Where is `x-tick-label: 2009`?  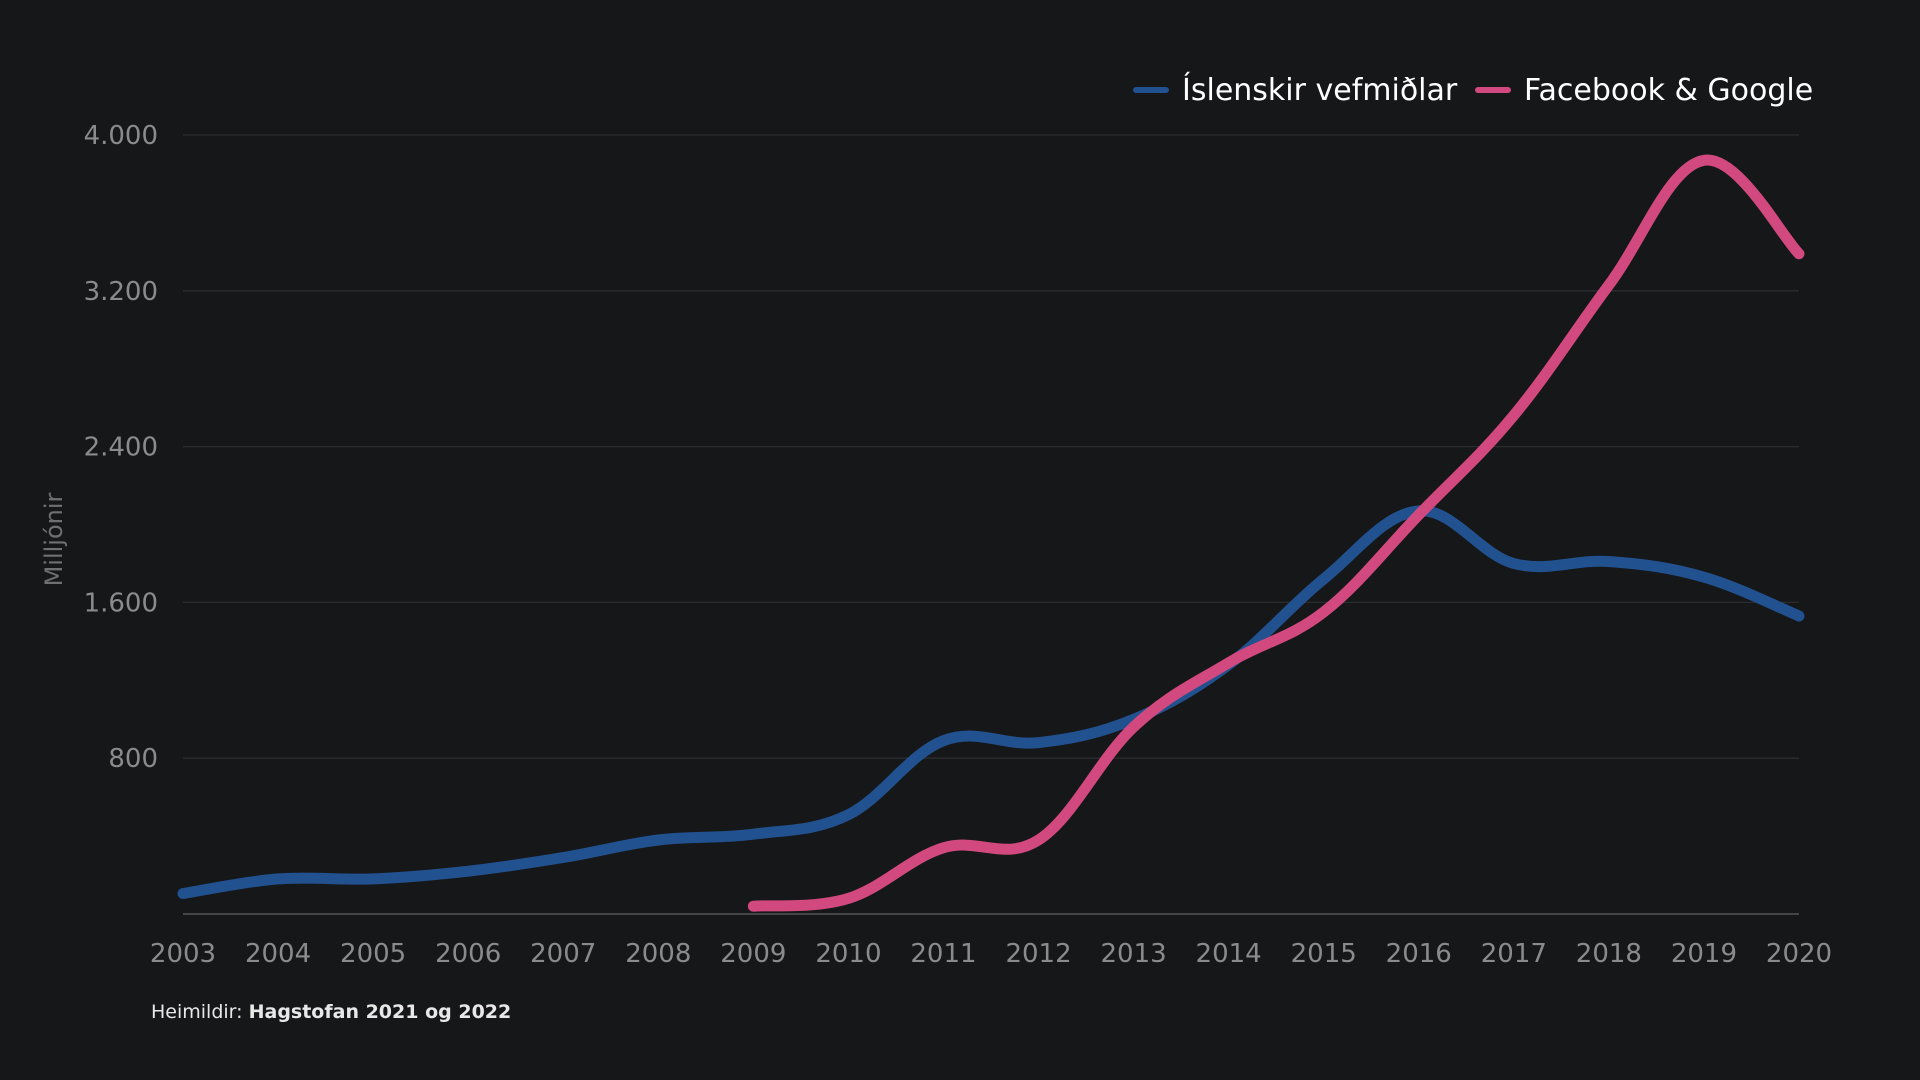
x-tick-label: 2009 is located at coordinates (753, 954).